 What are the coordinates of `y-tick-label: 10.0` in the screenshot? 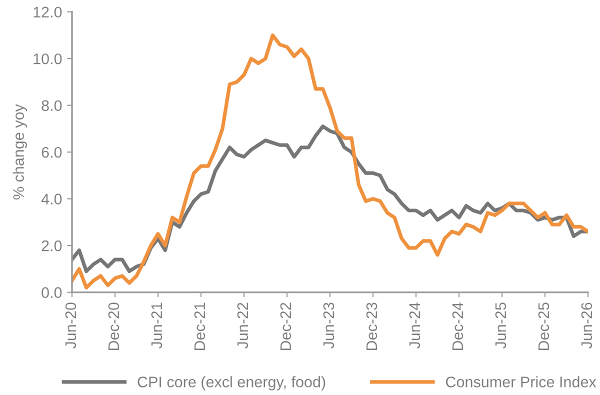 It's located at (48, 58).